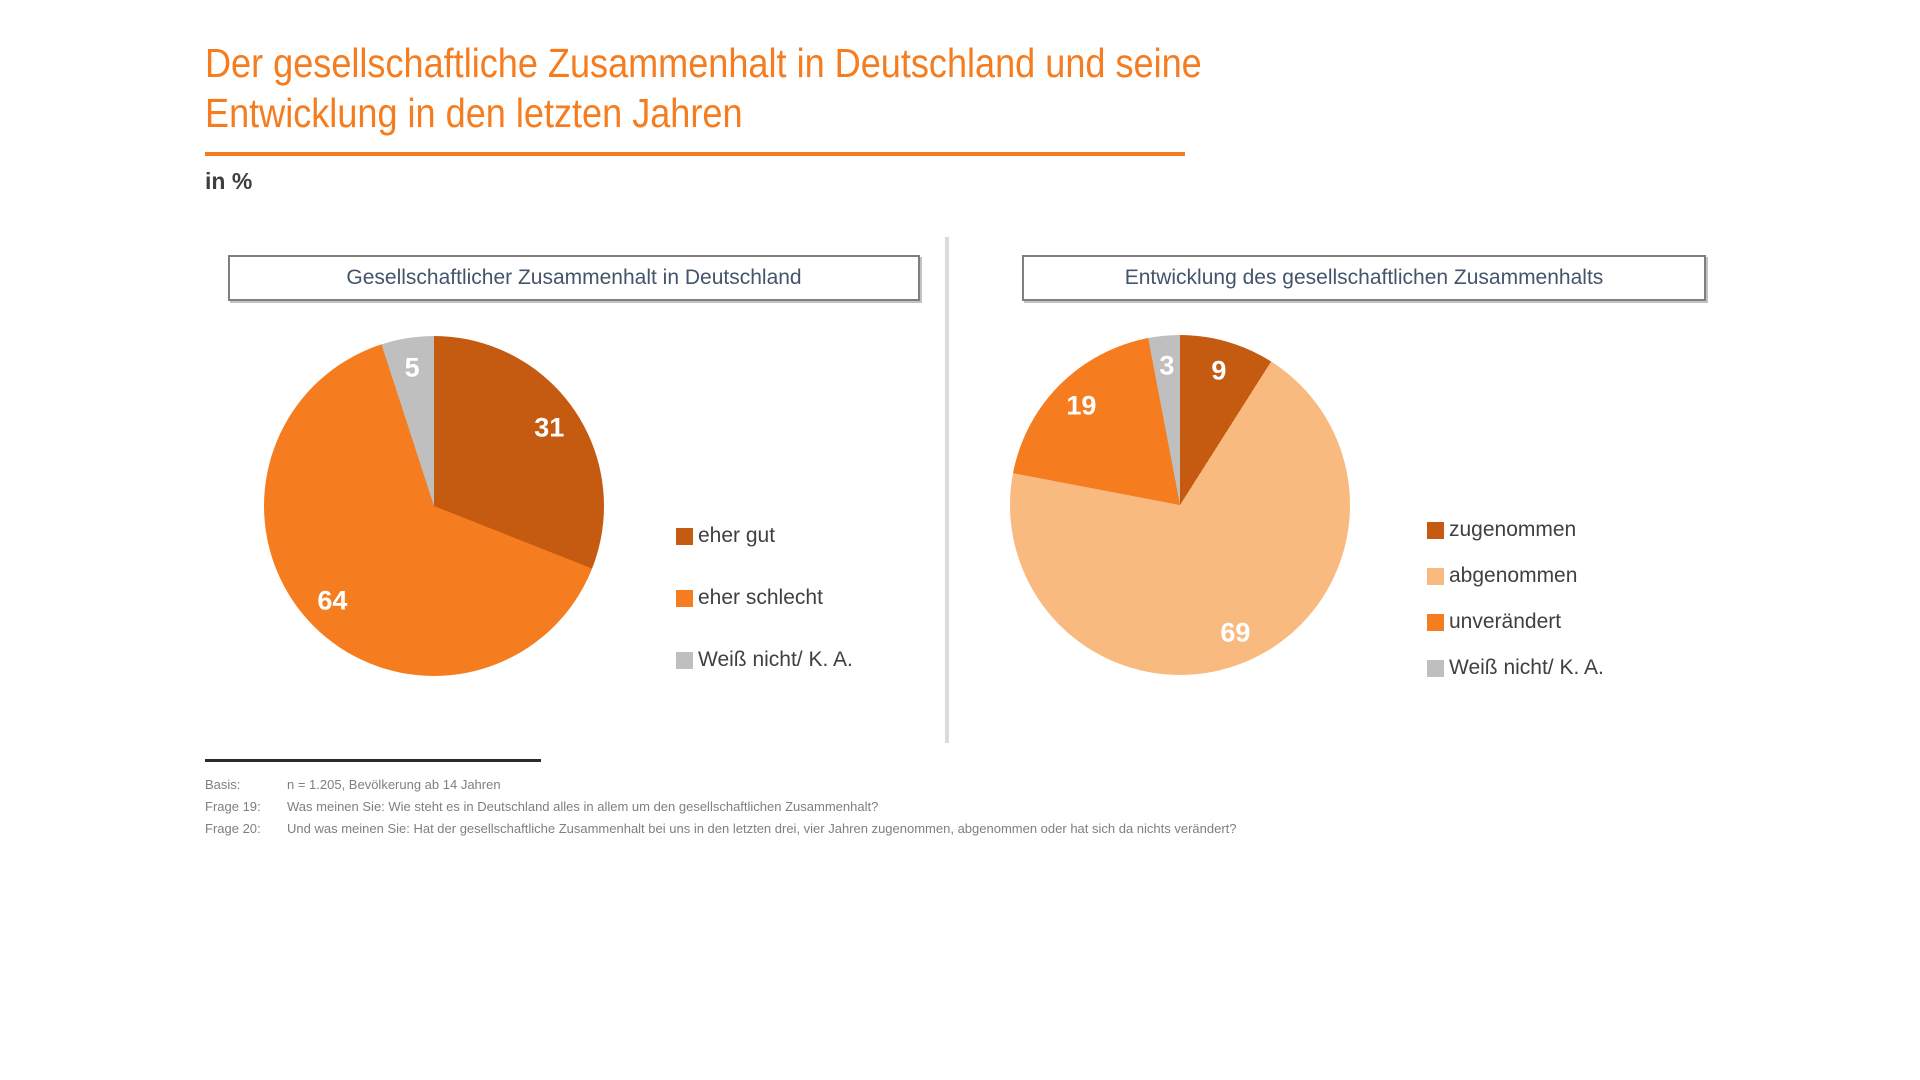 The height and width of the screenshot is (1080, 1920). Describe the element at coordinates (412, 367) in the screenshot. I see `pie-slice-value: 5` at that location.